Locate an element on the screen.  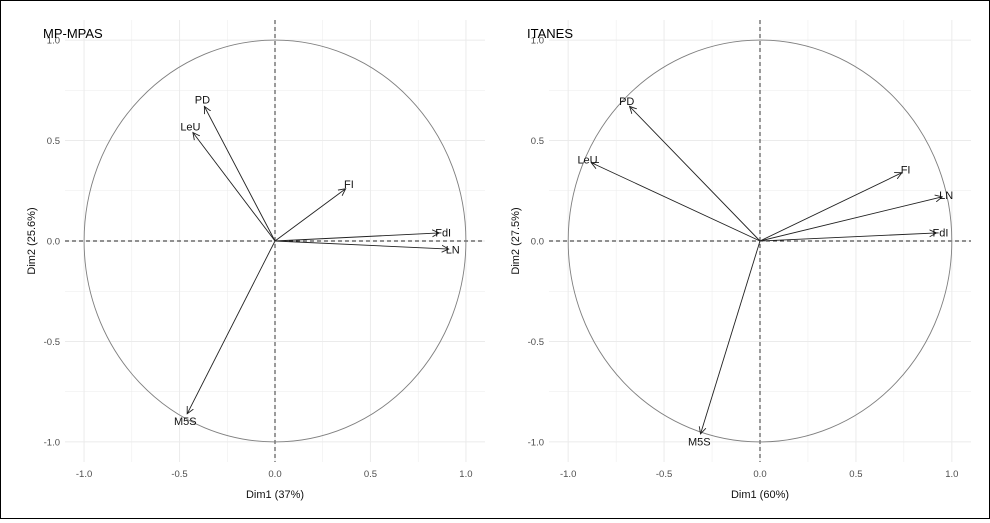
chart-title: ITANES is located at coordinates (550, 33).